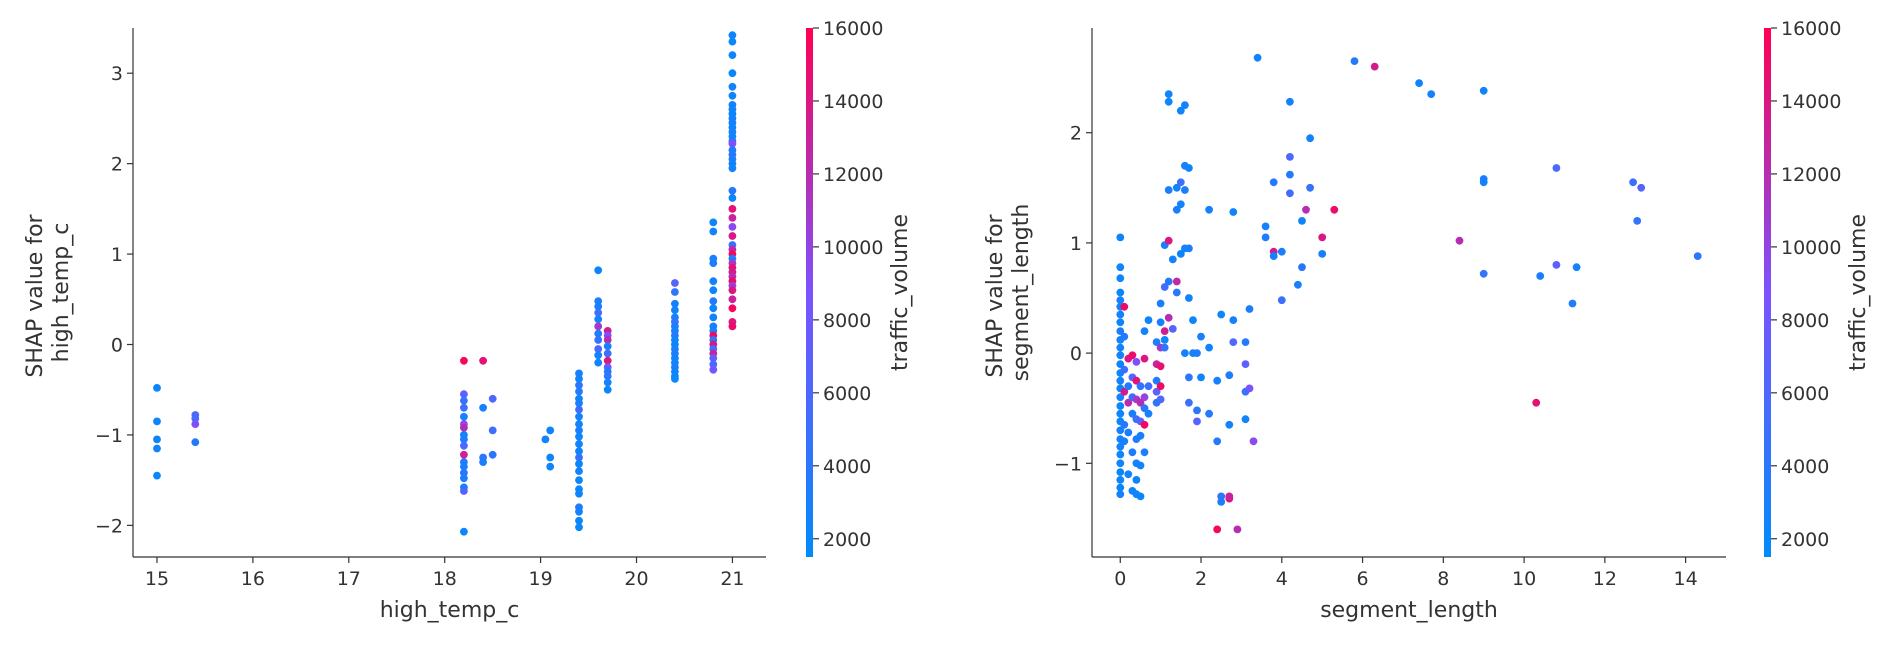 The width and height of the screenshot is (1903, 646). What do you see at coordinates (35, 295) in the screenshot?
I see `y-axis-label-line-1: SHAP value for` at bounding box center [35, 295].